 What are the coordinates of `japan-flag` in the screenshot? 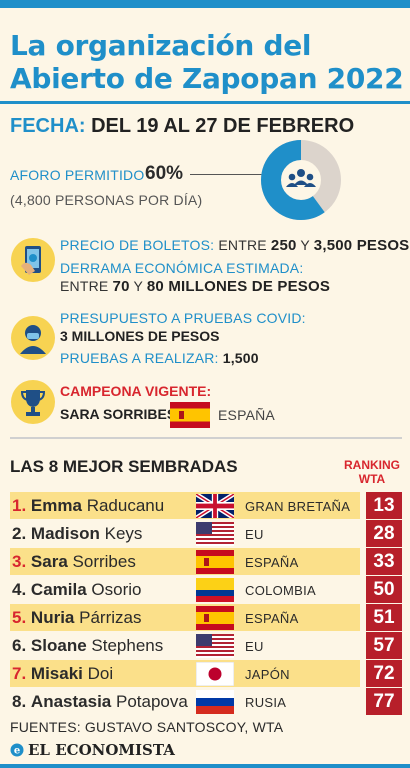 It's located at (215, 674).